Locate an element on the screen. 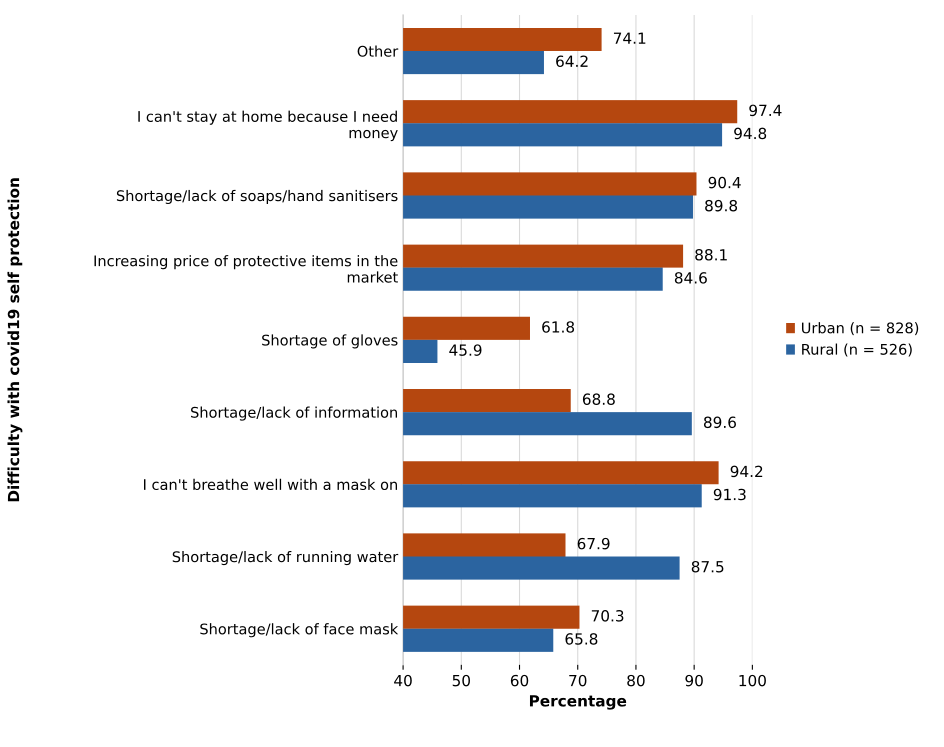 This screenshot has height=747, width=944. y-axis-title: Difficulty with covid19 self protection is located at coordinates (14, 340).